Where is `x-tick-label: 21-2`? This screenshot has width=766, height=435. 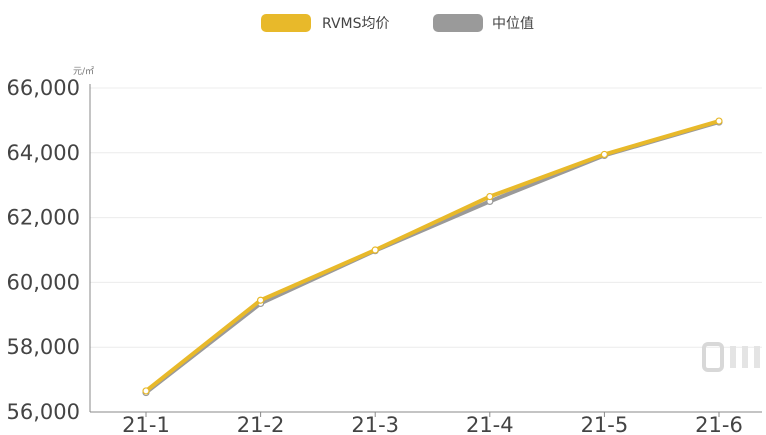
x-tick-label: 21-2 is located at coordinates (261, 424).